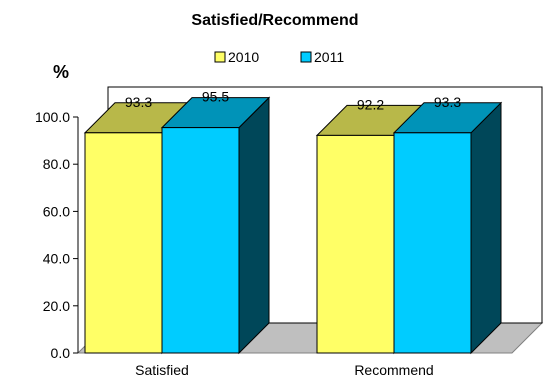  What do you see at coordinates (279, 57) in the screenshot?
I see `legend: 2010 2011` at bounding box center [279, 57].